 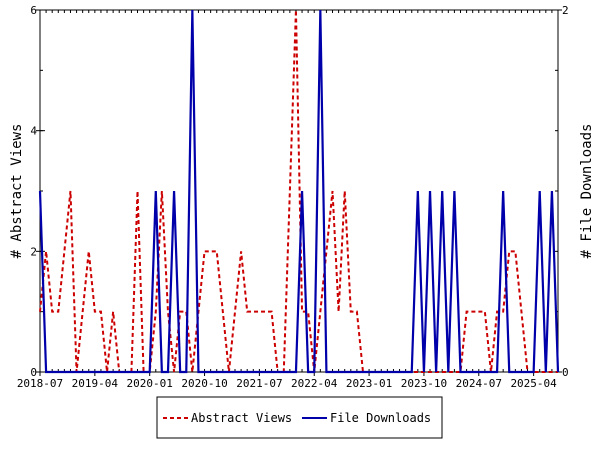 What do you see at coordinates (533, 383) in the screenshot?
I see `x-tick-label: 2025-04` at bounding box center [533, 383].